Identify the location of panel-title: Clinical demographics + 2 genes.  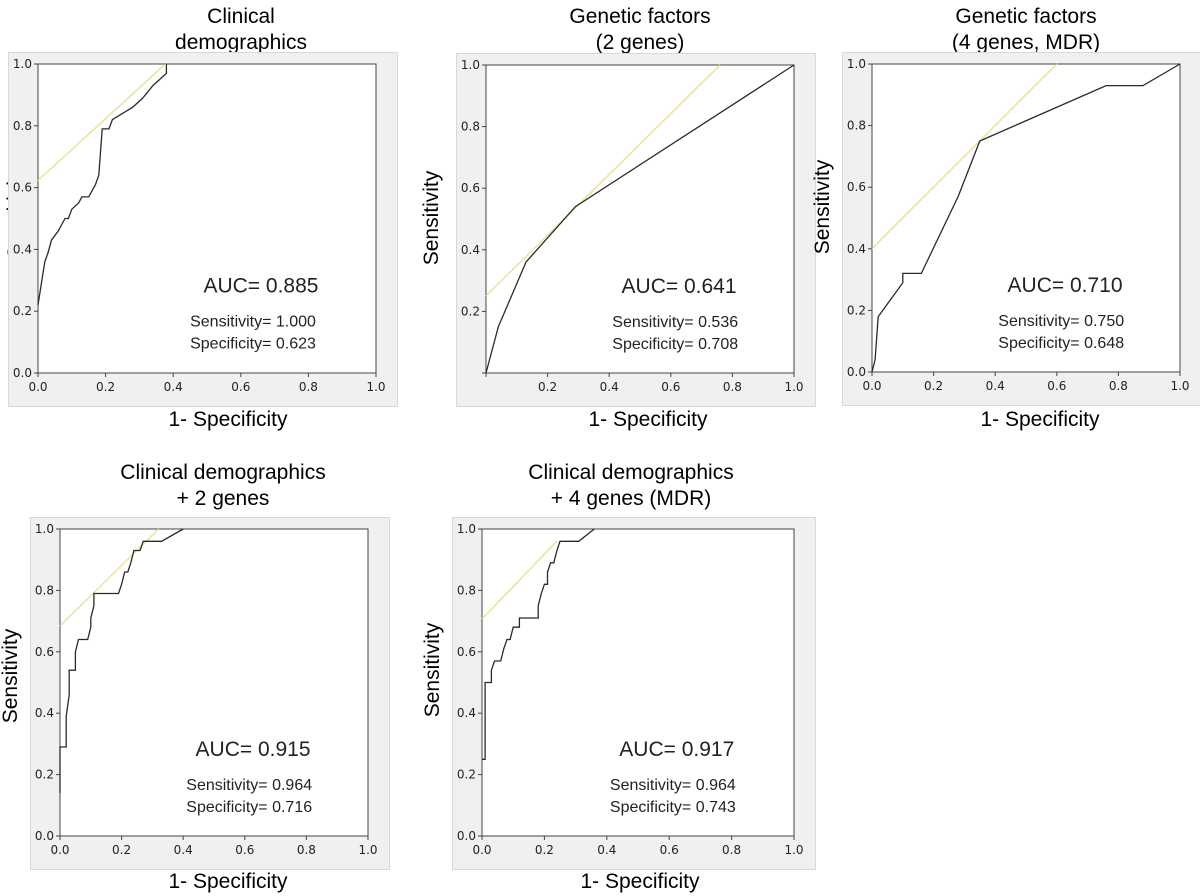
(223, 486).